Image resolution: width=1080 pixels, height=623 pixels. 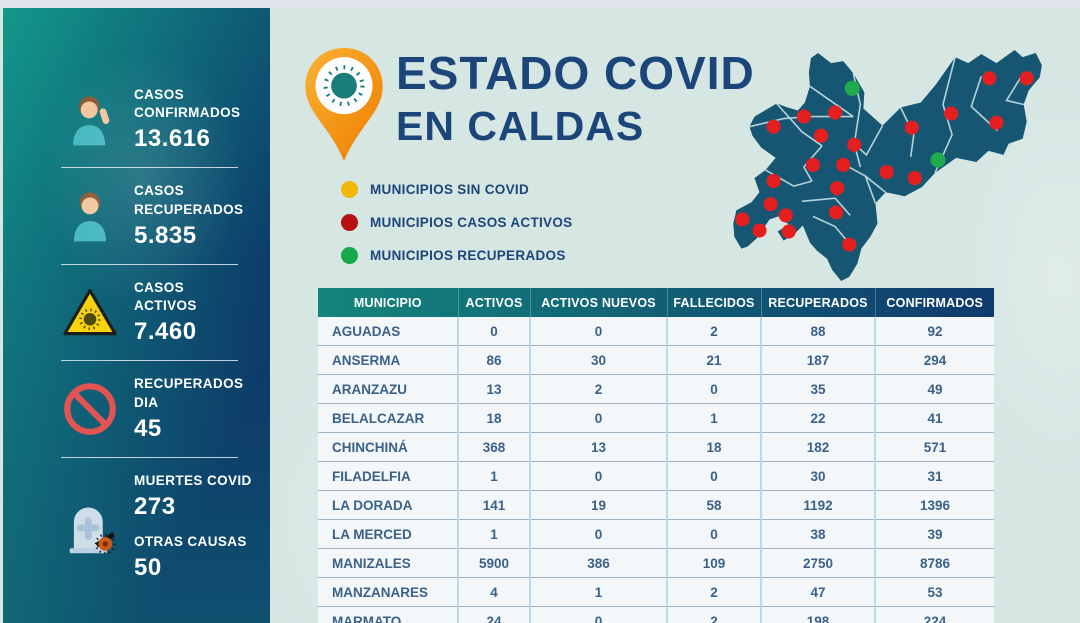 What do you see at coordinates (148, 428) in the screenshot?
I see `stat-value: 45` at bounding box center [148, 428].